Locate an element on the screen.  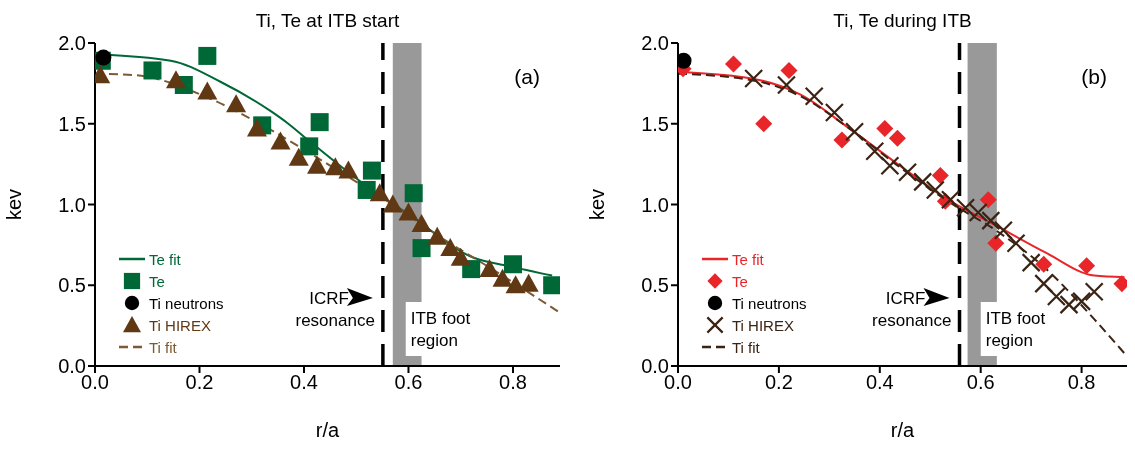
chart-title: Ti, Te at ITB start is located at coordinates (327, 21).